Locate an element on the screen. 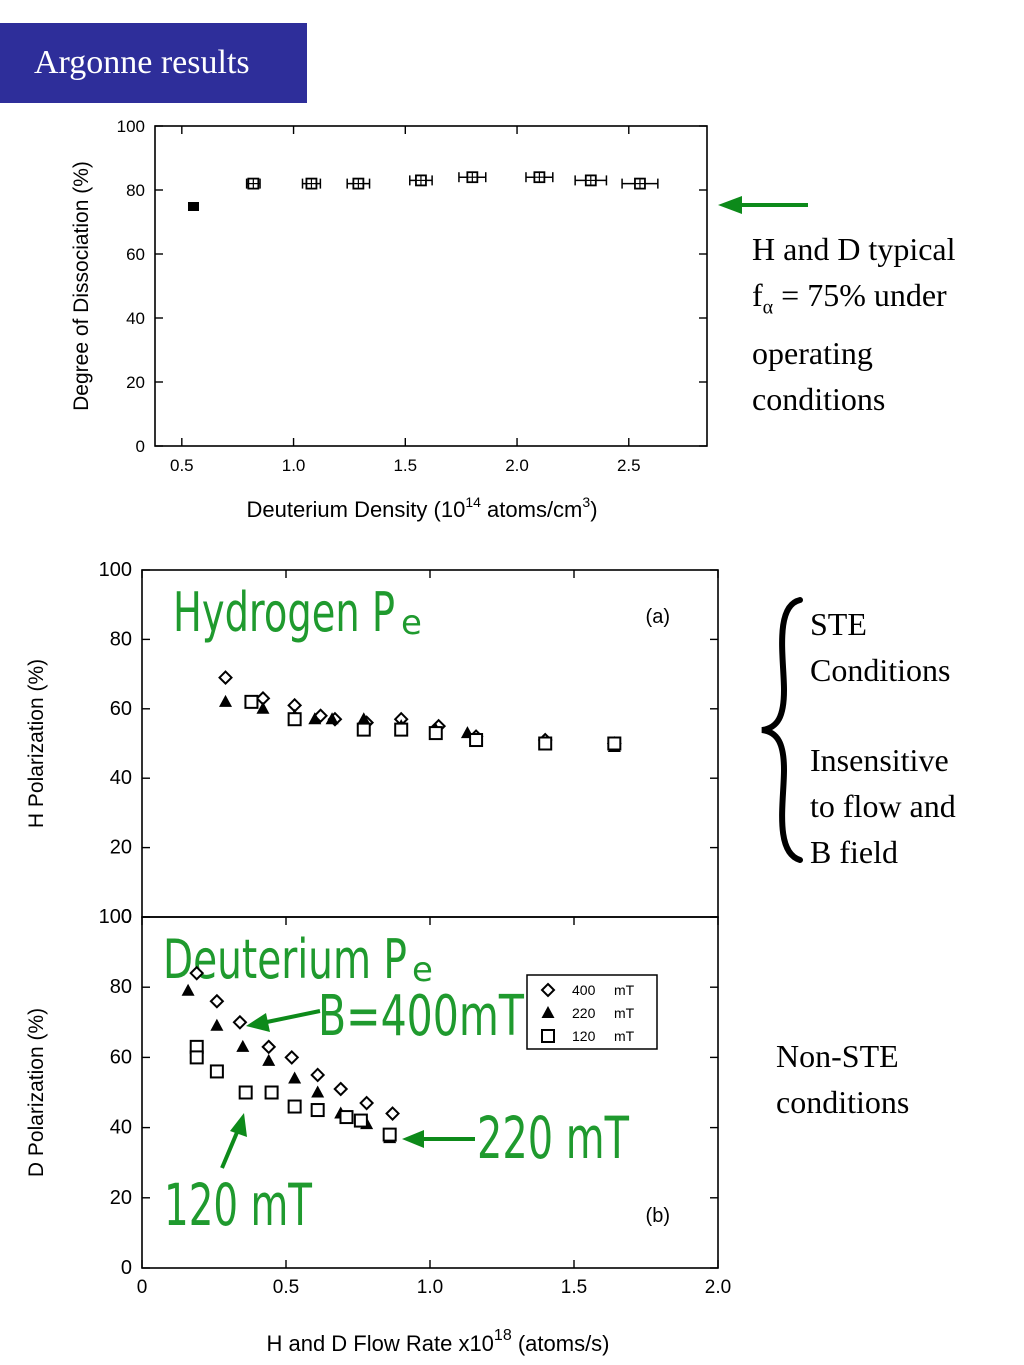 The image size is (1024, 1365). flow-rate-xlabel-part-0: H and D Flow Rate x10 is located at coordinates (379, 1343).